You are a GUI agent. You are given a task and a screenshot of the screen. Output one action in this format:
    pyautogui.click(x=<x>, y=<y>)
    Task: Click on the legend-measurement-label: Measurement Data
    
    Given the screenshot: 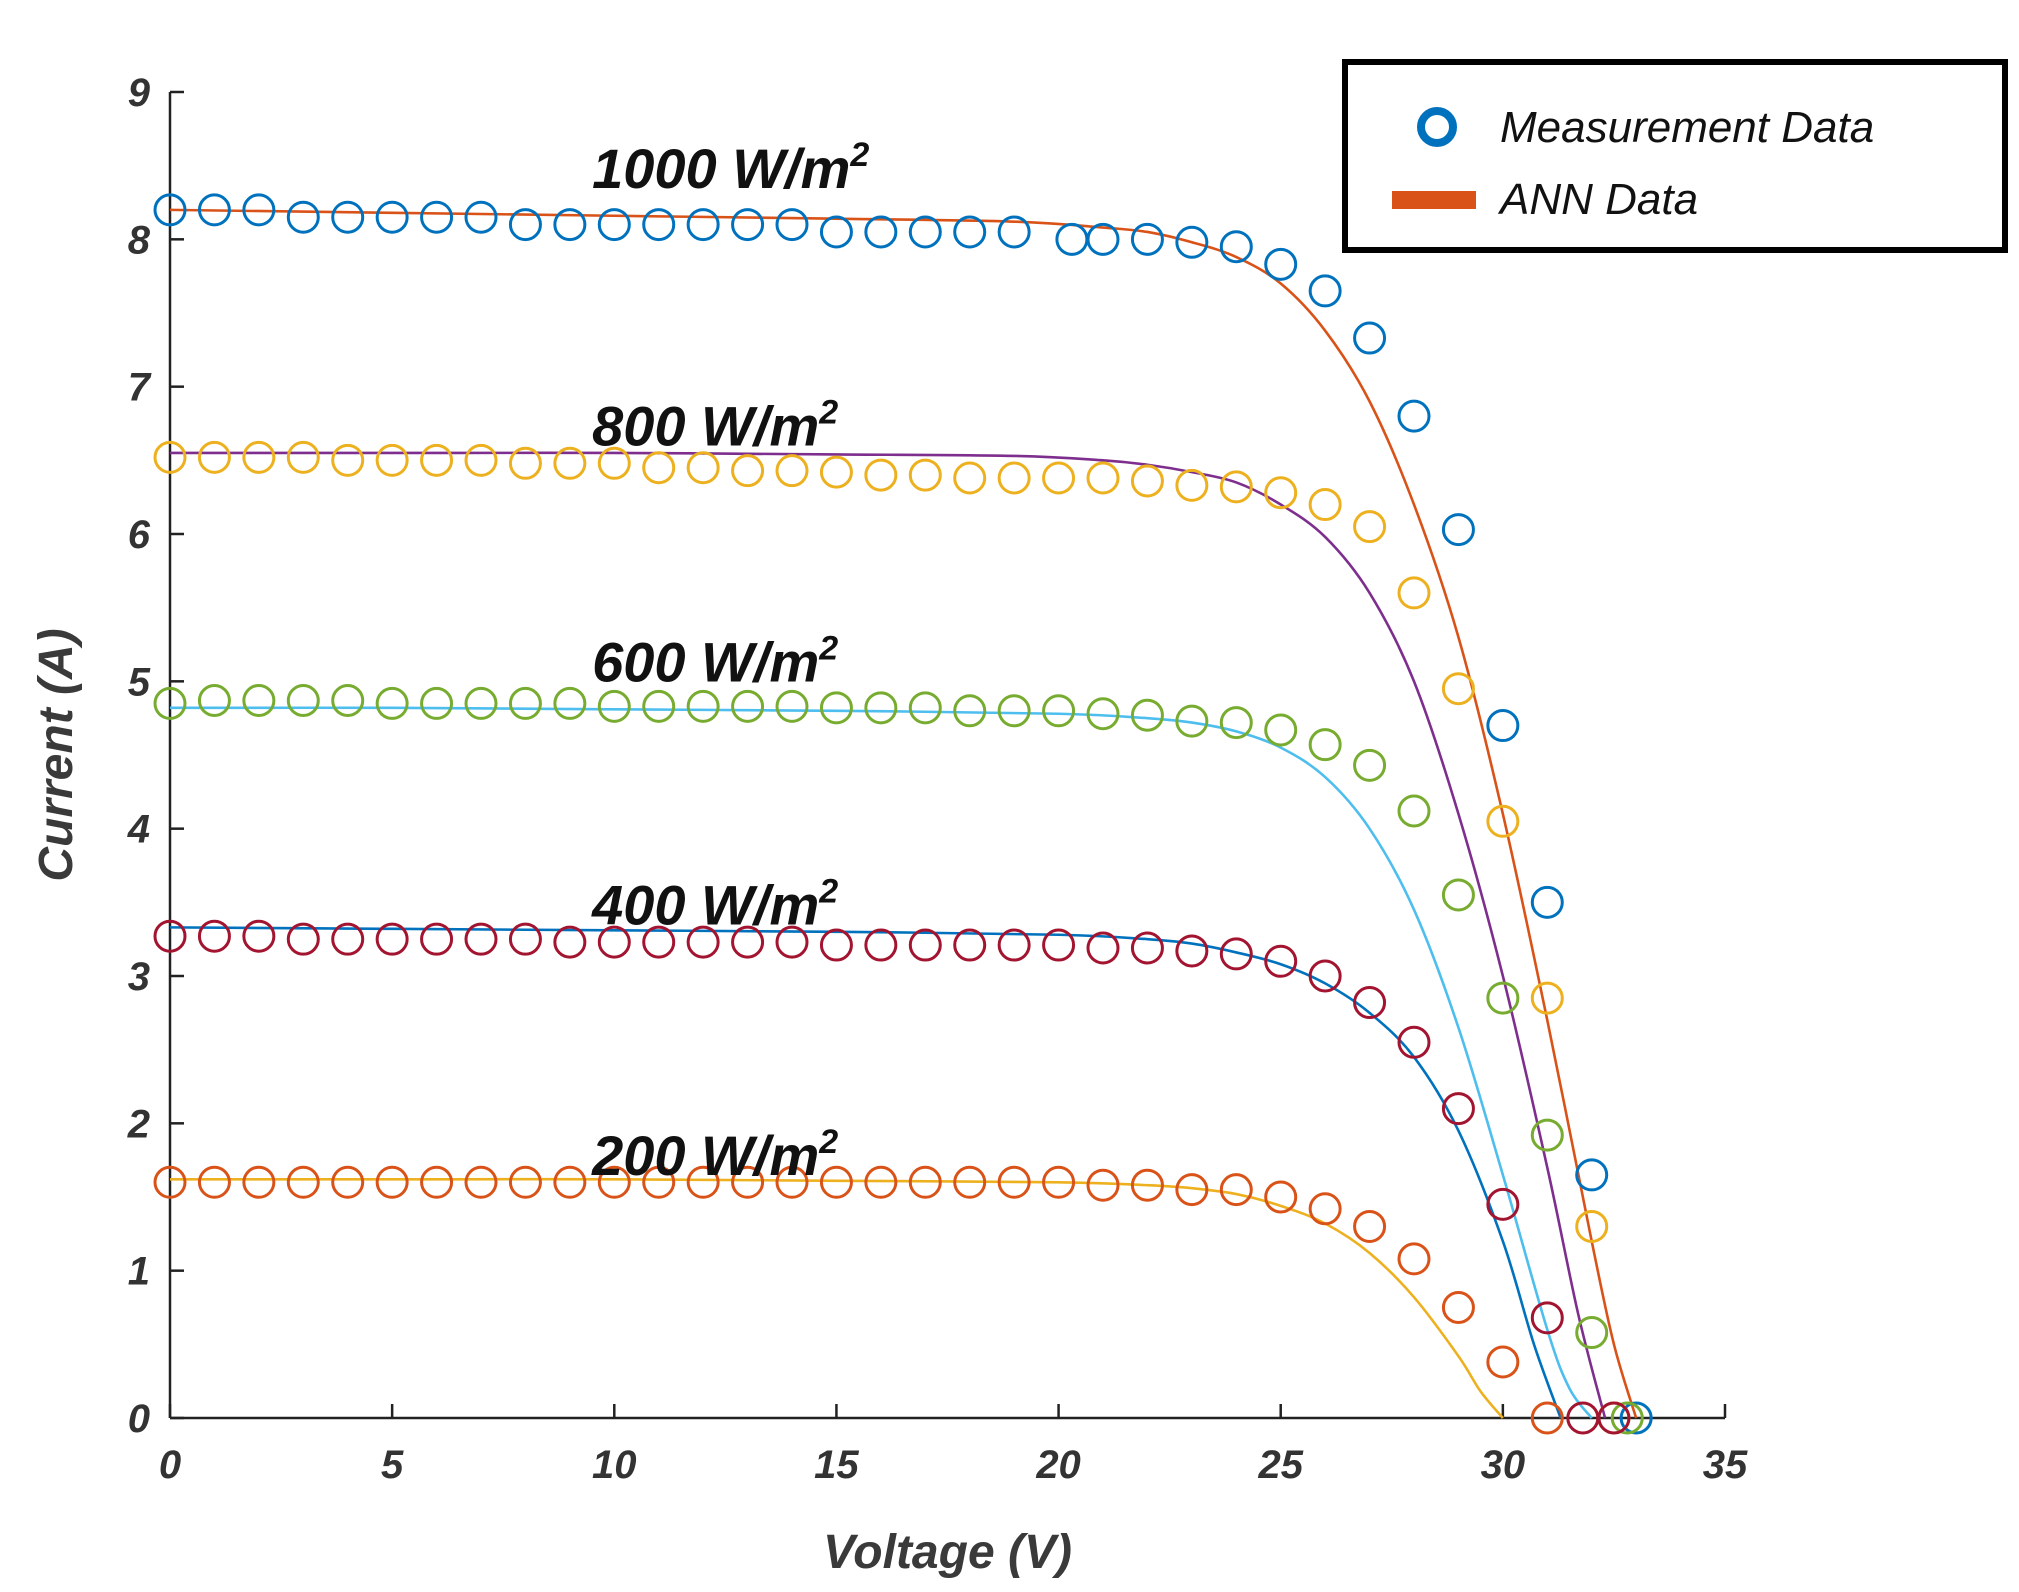 What is the action you would take?
    pyautogui.click(x=1687, y=127)
    